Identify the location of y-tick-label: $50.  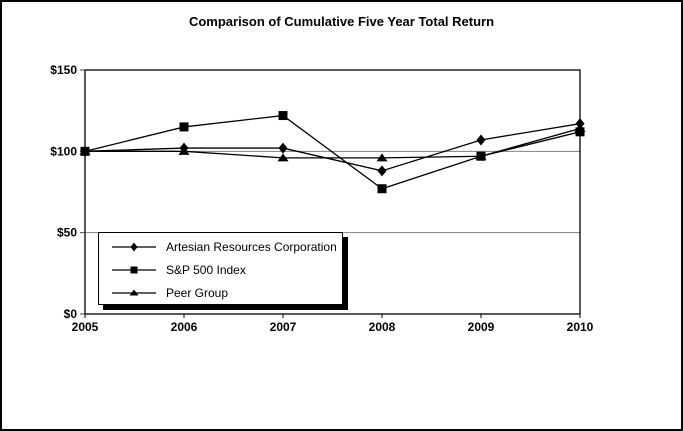
(67, 233).